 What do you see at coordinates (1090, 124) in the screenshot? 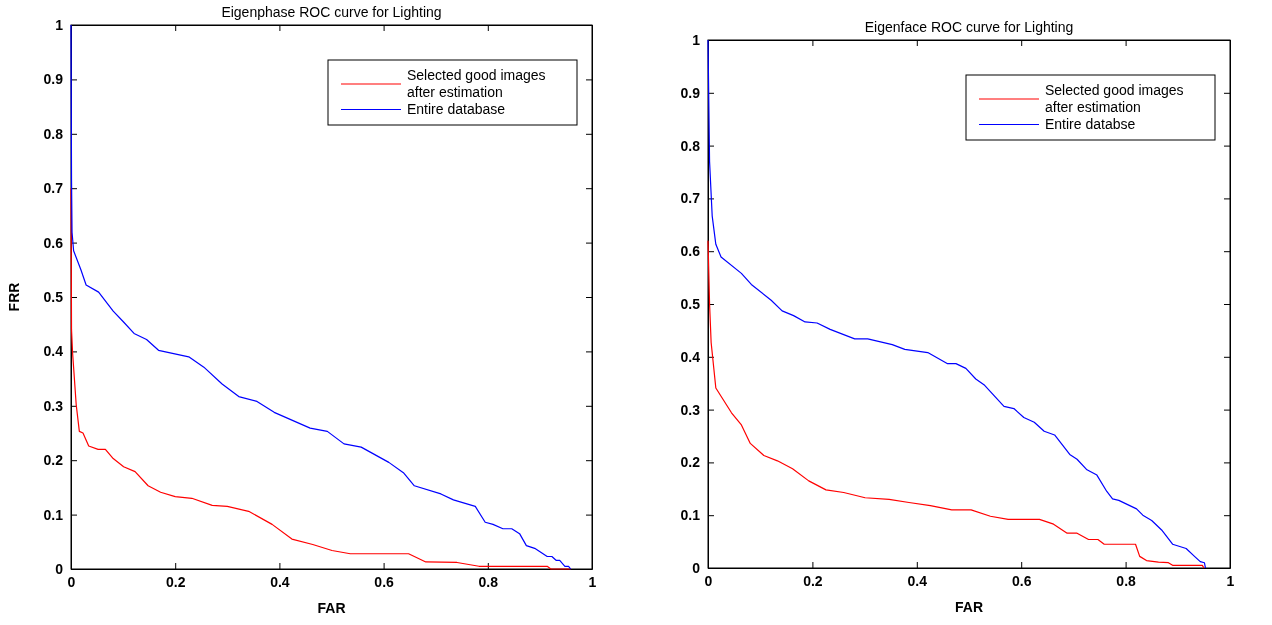
I see `legend-label: Entire databse` at bounding box center [1090, 124].